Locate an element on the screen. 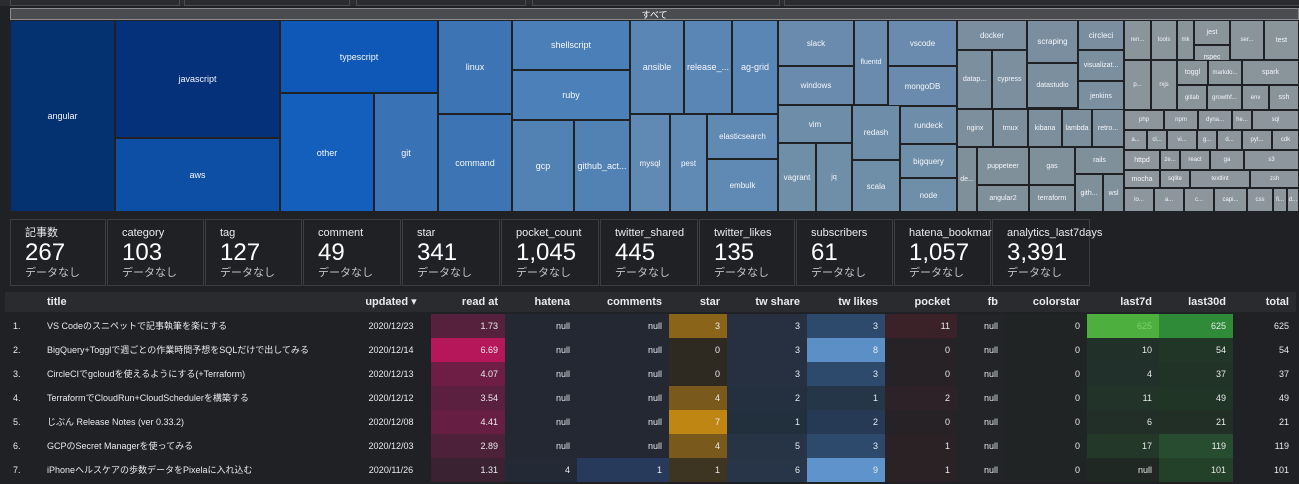  column-header is located at coordinates (23, 302).